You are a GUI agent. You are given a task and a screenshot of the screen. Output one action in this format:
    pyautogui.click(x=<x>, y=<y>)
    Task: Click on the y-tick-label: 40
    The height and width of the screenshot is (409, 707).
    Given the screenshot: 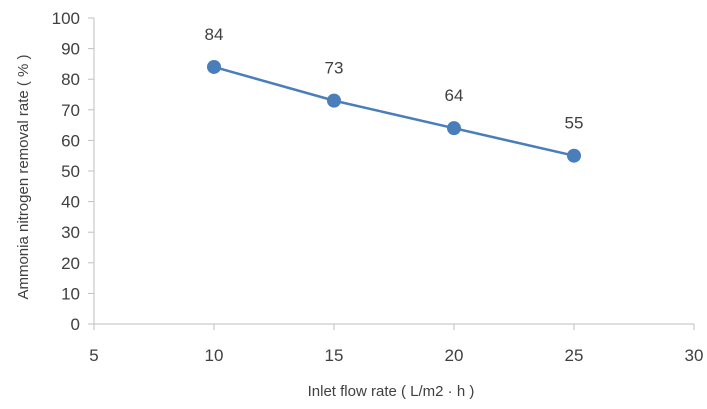 What is the action you would take?
    pyautogui.click(x=70, y=202)
    